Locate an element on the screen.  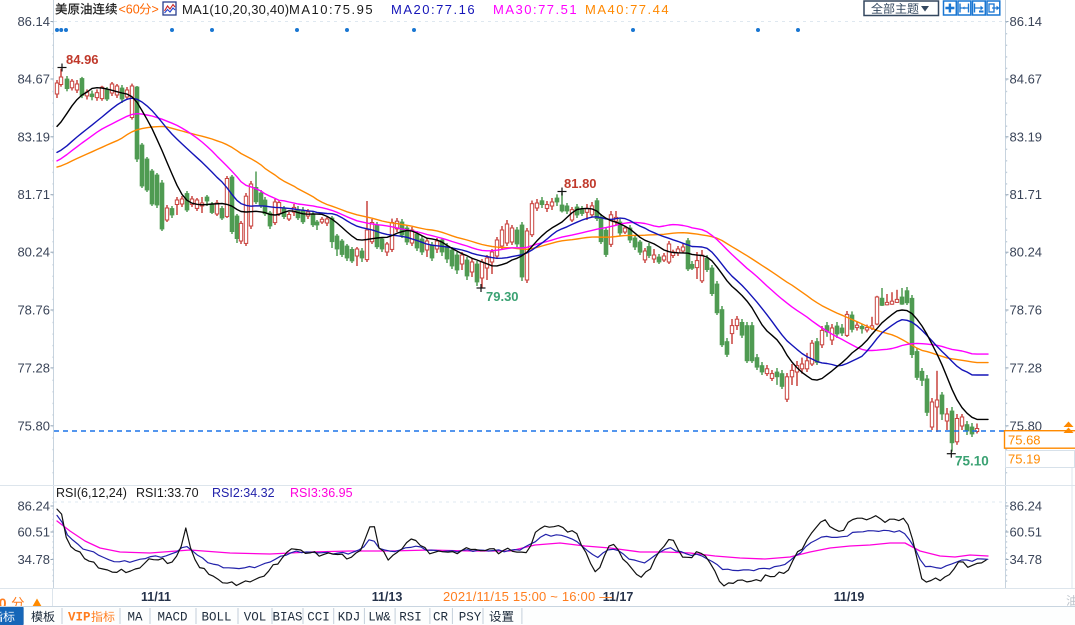
svg-text: 75.10 is located at coordinates (972, 461).